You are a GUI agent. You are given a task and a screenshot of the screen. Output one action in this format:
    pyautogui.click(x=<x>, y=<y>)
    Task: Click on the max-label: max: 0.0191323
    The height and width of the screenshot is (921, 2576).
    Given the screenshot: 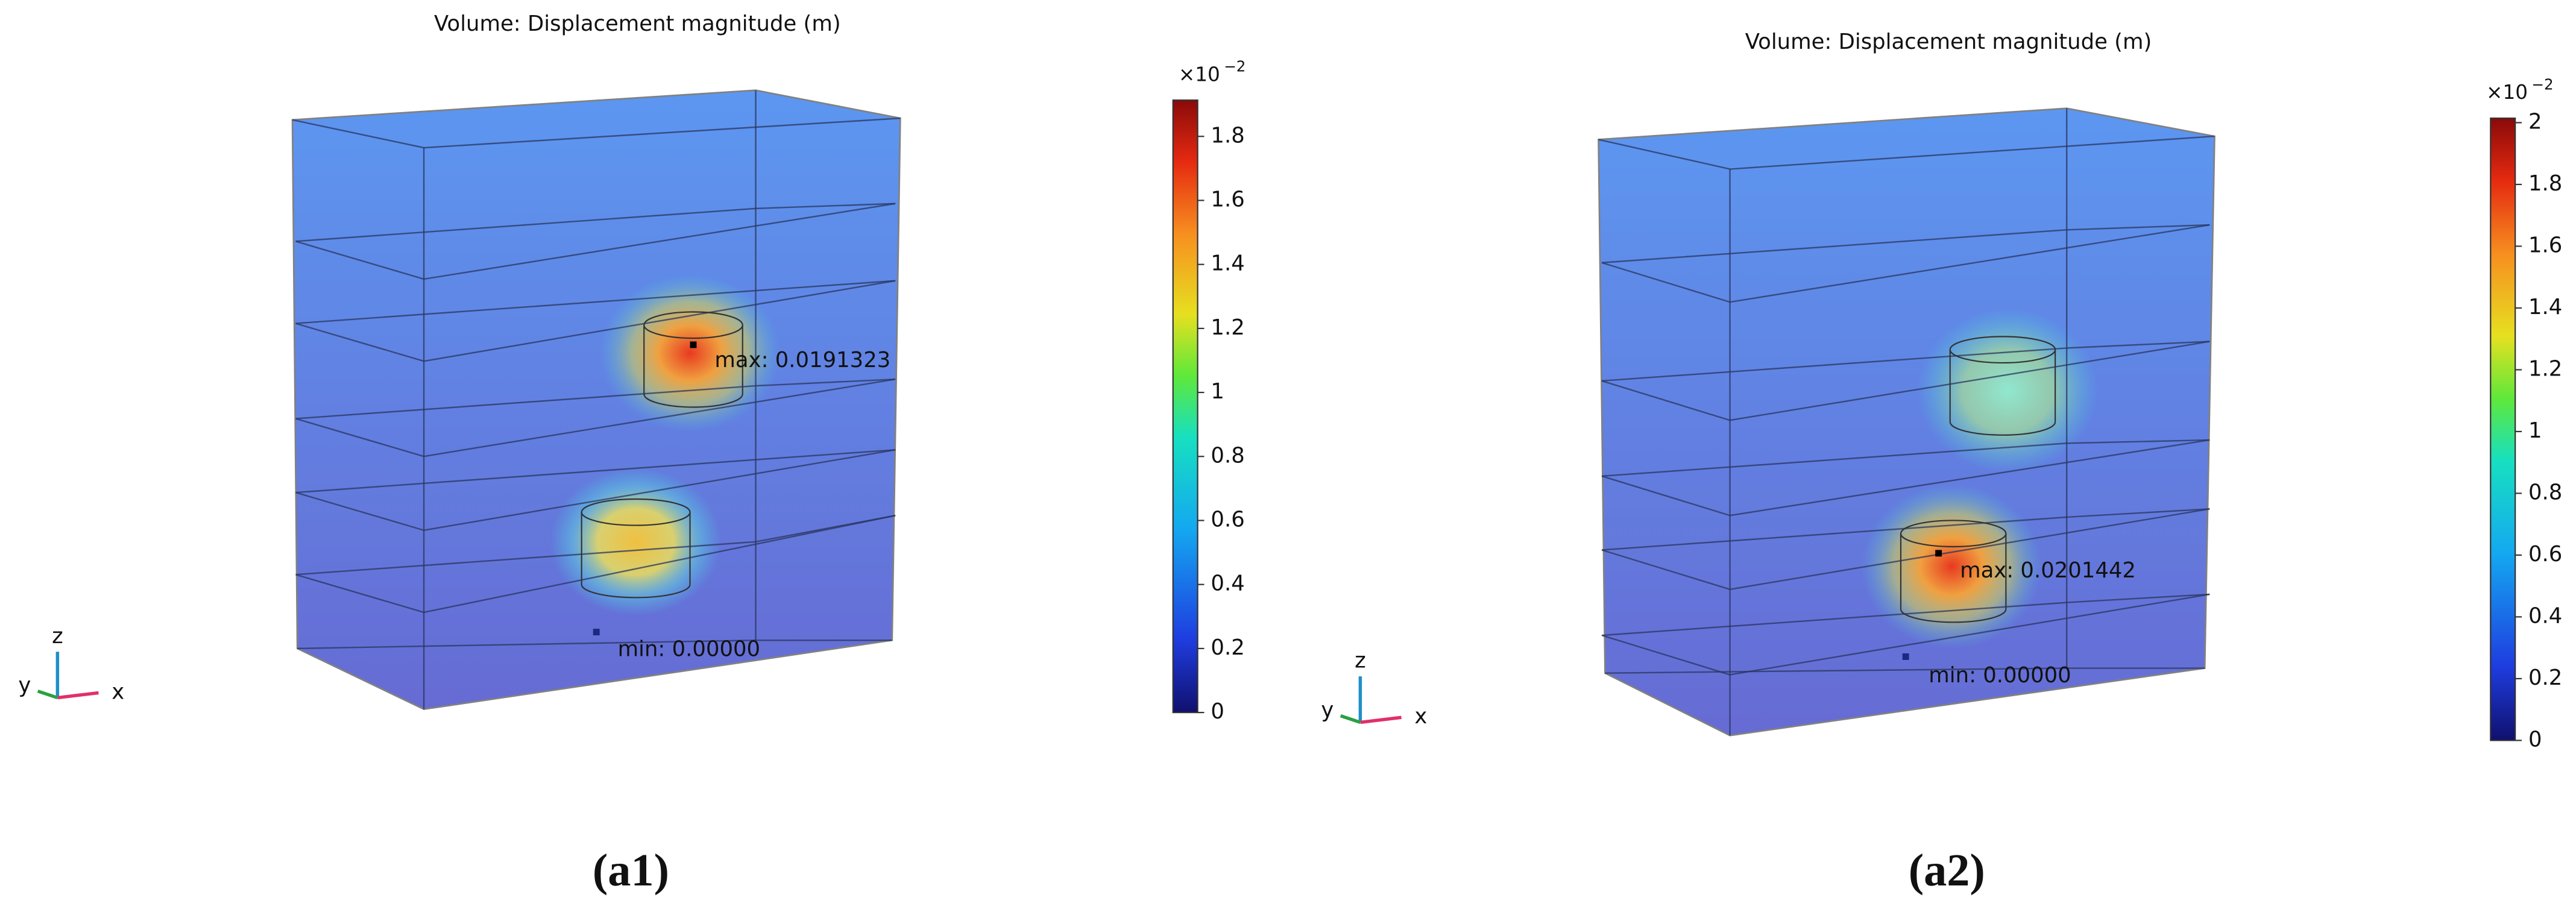 What is the action you would take?
    pyautogui.click(x=802, y=360)
    